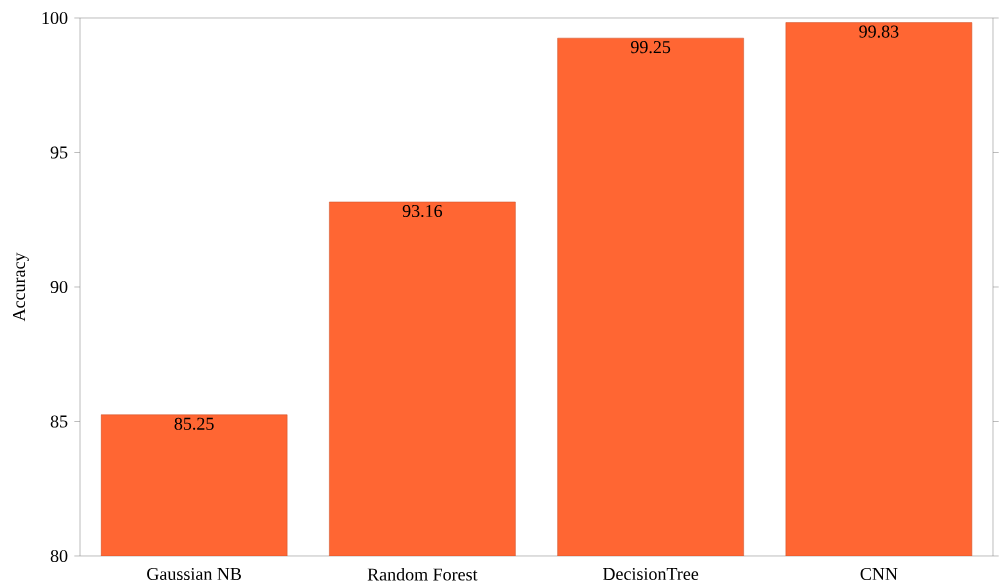 Image resolution: width=1003 pixels, height=584 pixels. Describe the element at coordinates (59, 556) in the screenshot. I see `y-tick-label: 80` at that location.